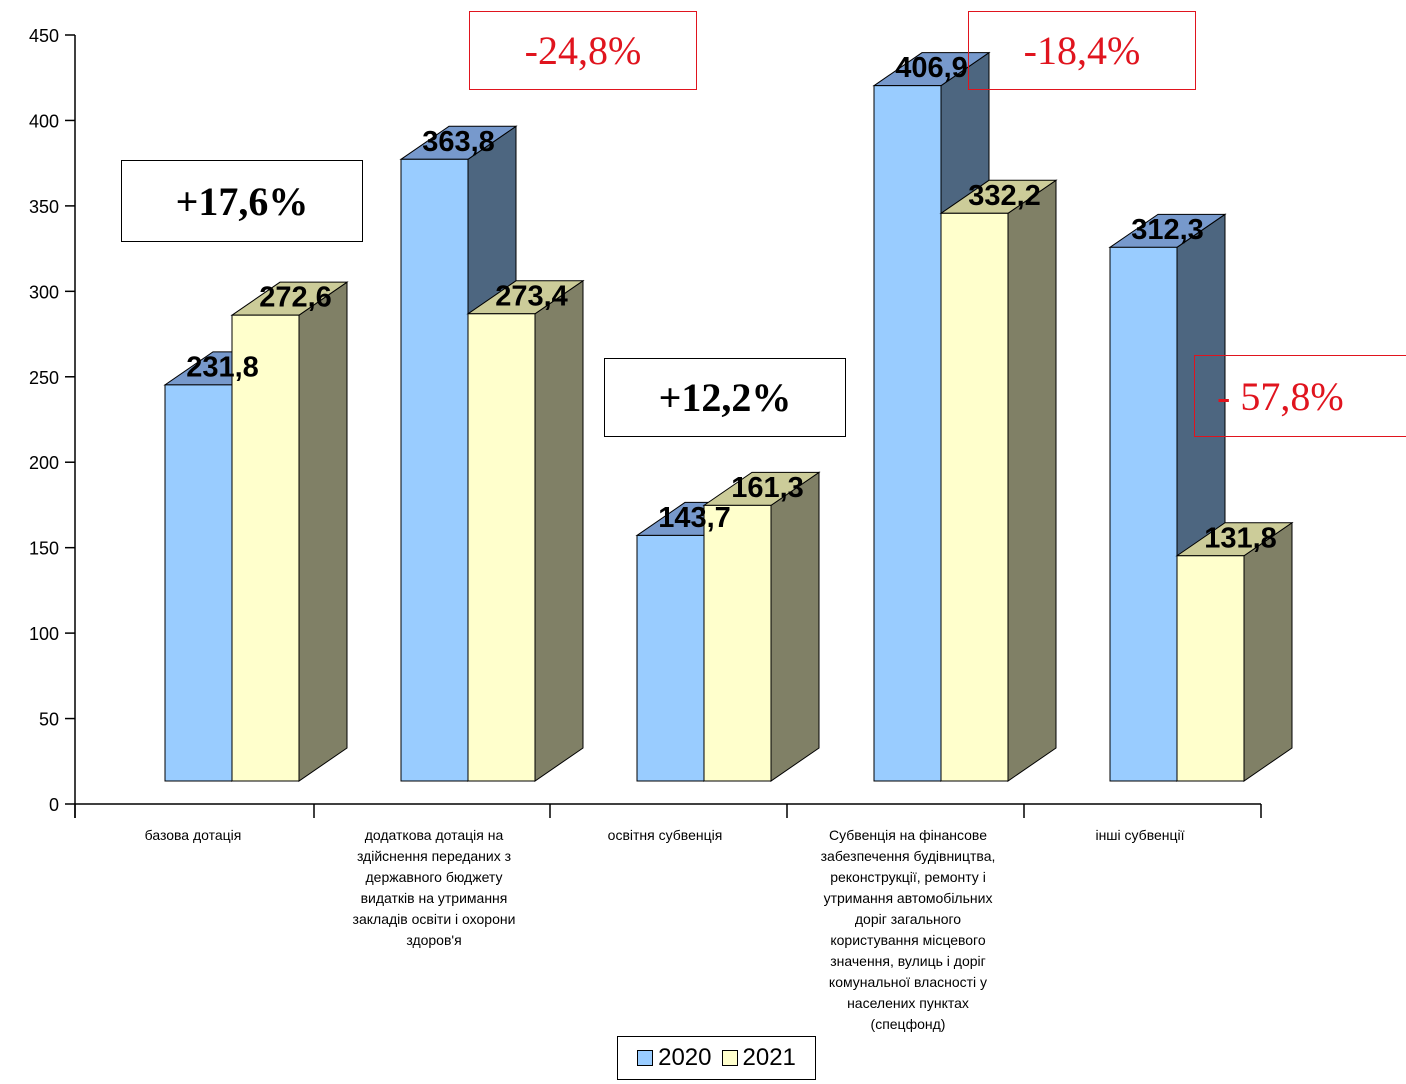 This screenshot has width=1406, height=1084. Describe the element at coordinates (908, 1024) in the screenshot. I see `category-label-line: (спецфонд)` at that location.